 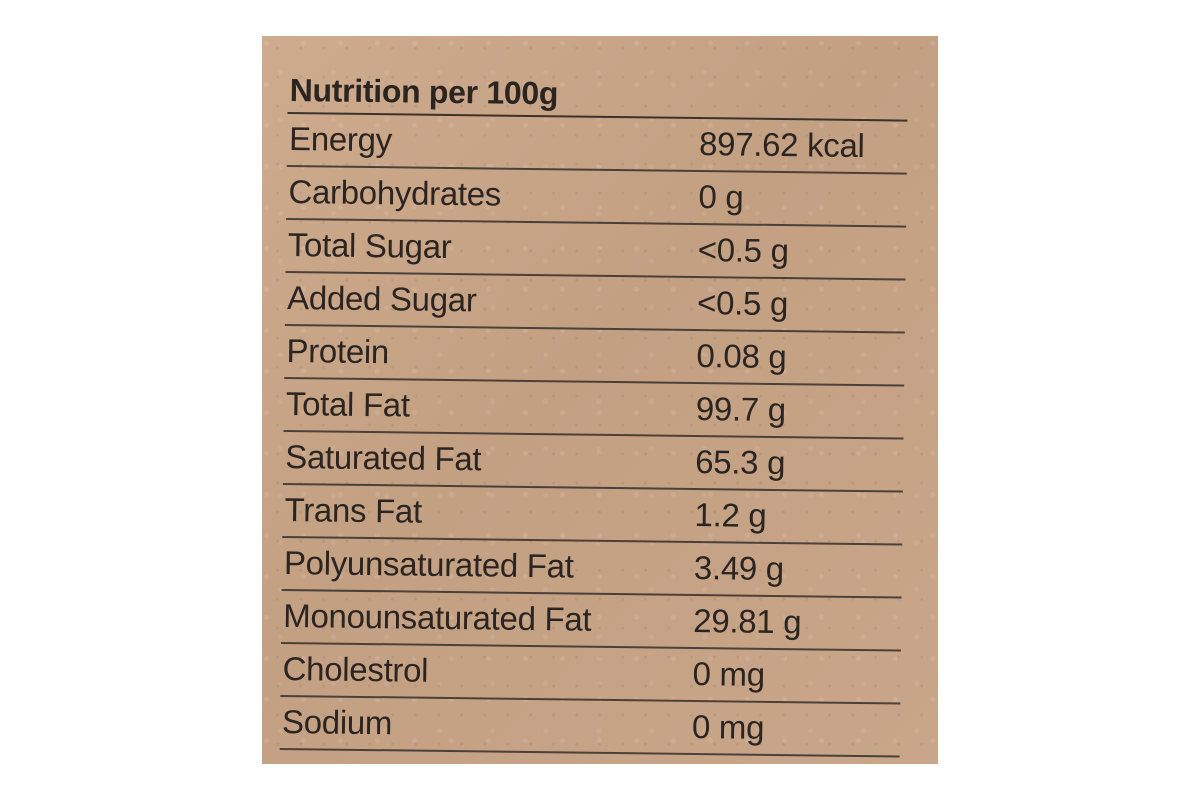 I want to click on nutrient-row-saturated-fat: Saturated Fat 65.3 g, so click(x=593, y=462).